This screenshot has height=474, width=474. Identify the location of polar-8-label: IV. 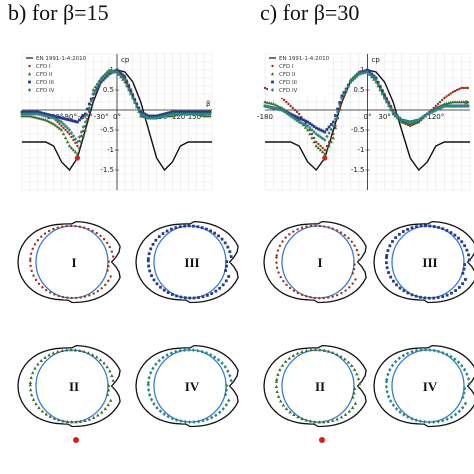
(430, 386).